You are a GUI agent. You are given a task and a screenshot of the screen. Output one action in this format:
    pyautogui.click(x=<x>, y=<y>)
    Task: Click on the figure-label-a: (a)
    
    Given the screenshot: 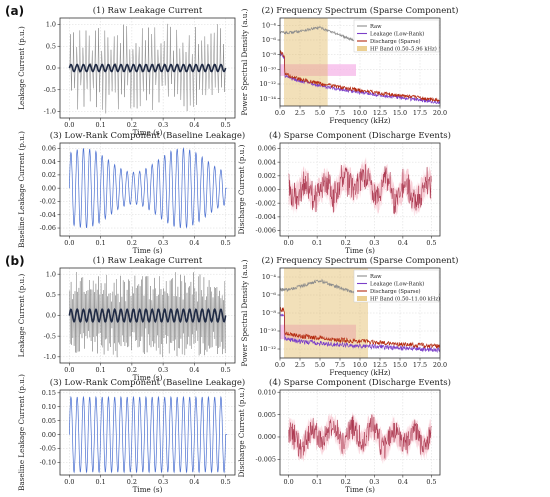 What is the action you would take?
    pyautogui.click(x=14, y=11)
    